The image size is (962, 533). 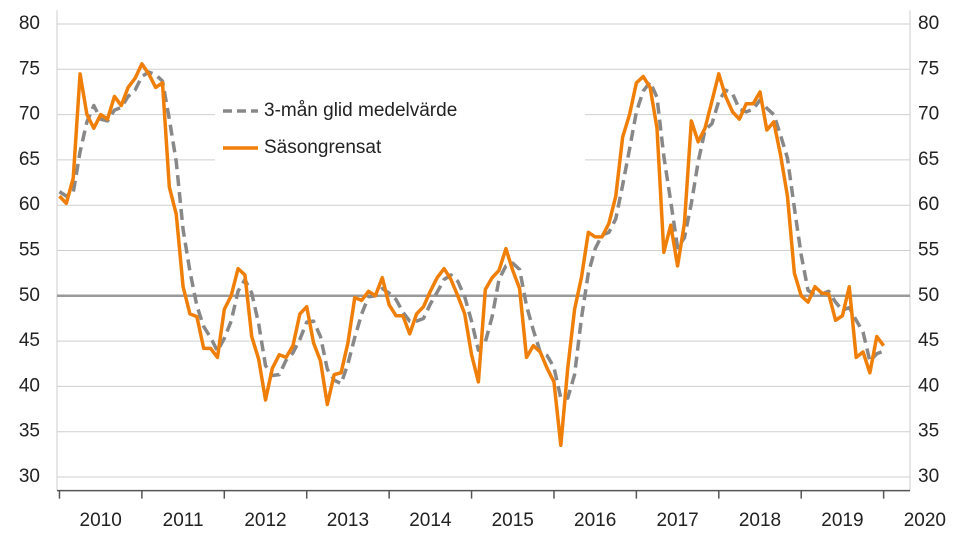 What do you see at coordinates (430, 520) in the screenshot?
I see `x-tick-label: 2014` at bounding box center [430, 520].